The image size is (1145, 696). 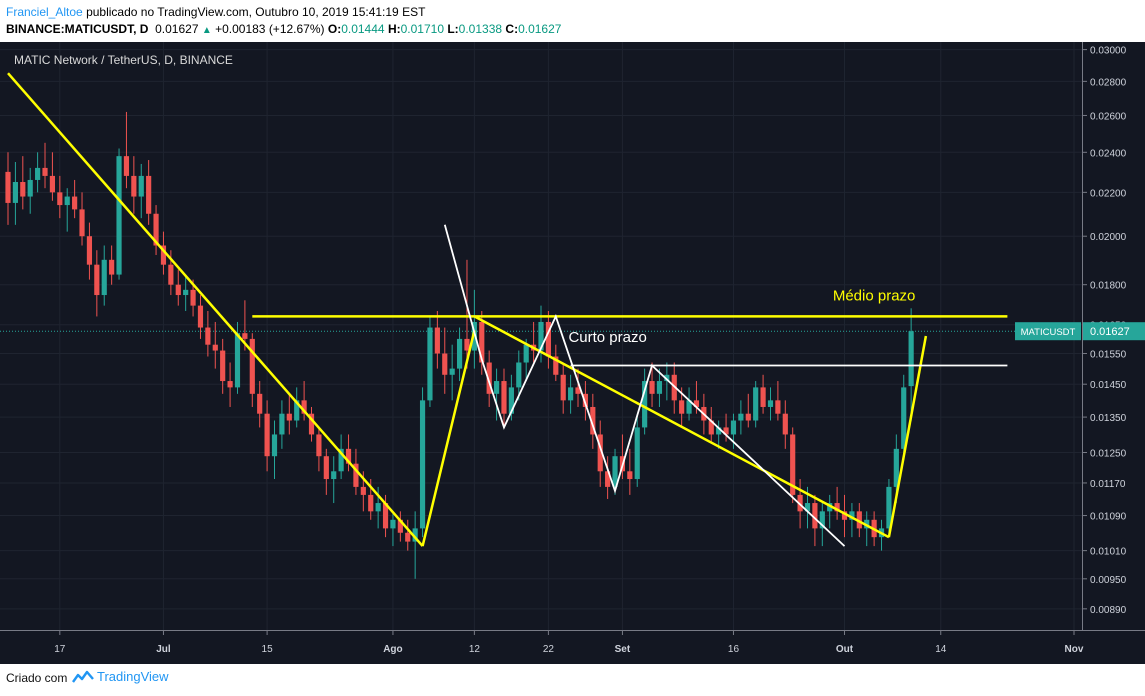 I want to click on time-tick-label: Set, so click(x=623, y=649).